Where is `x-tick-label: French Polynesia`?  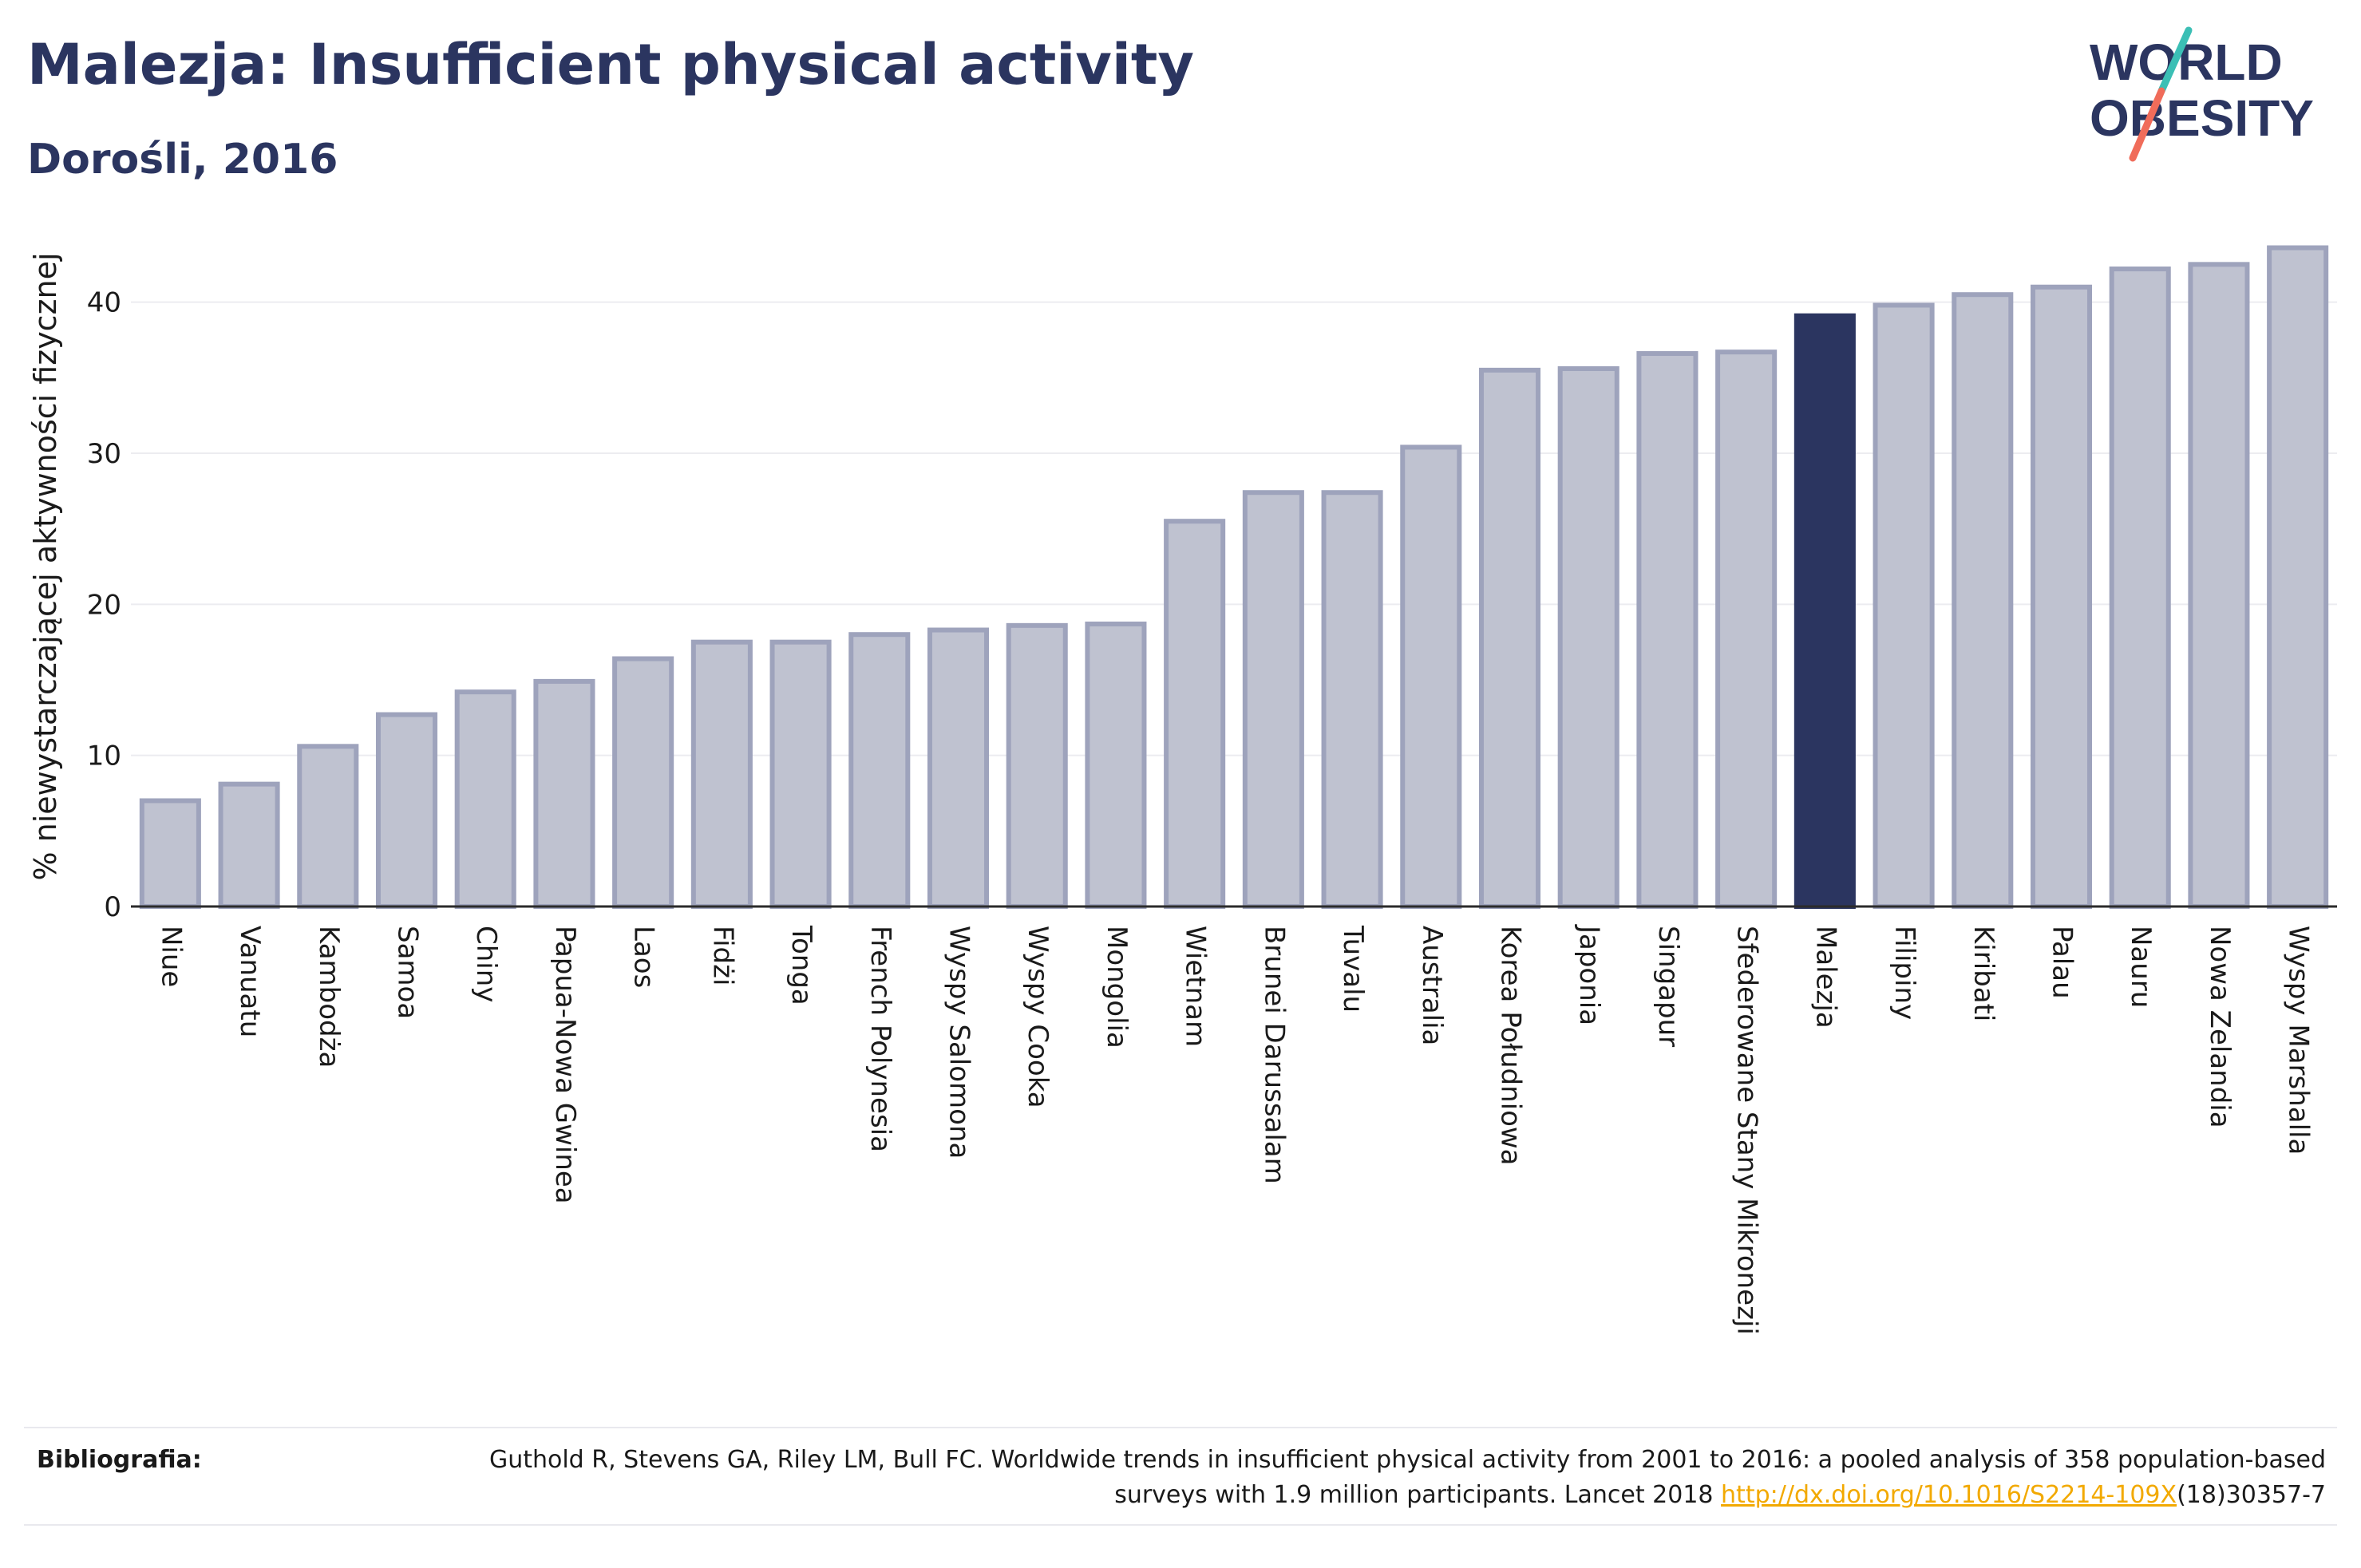
x-tick-label: French Polynesia is located at coordinates (880, 1039).